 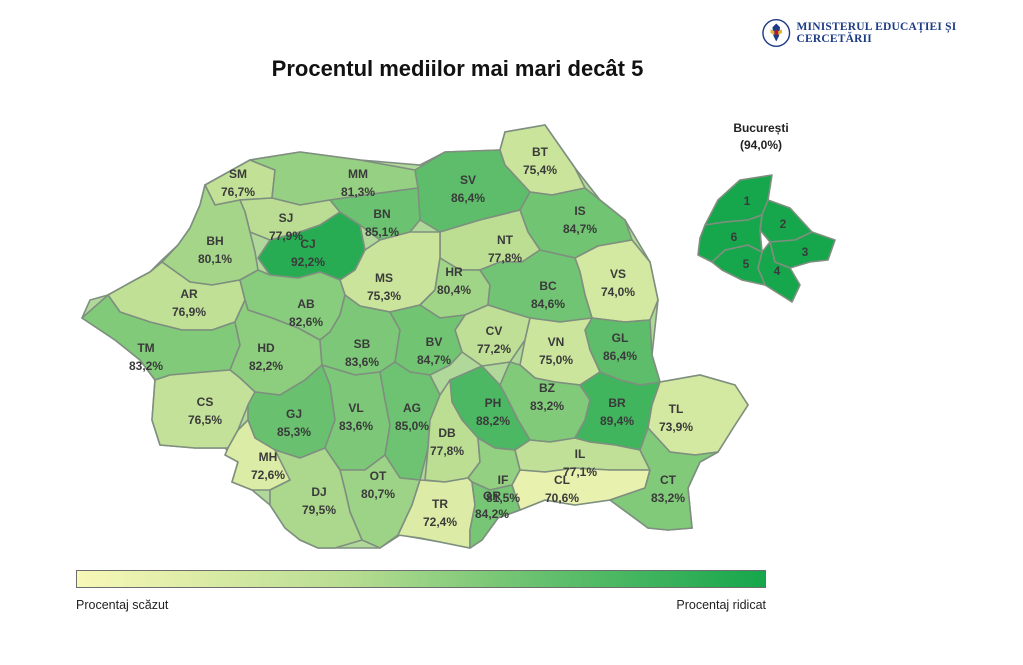 What do you see at coordinates (668, 498) in the screenshot?
I see `county-value-CT: 83,2%` at bounding box center [668, 498].